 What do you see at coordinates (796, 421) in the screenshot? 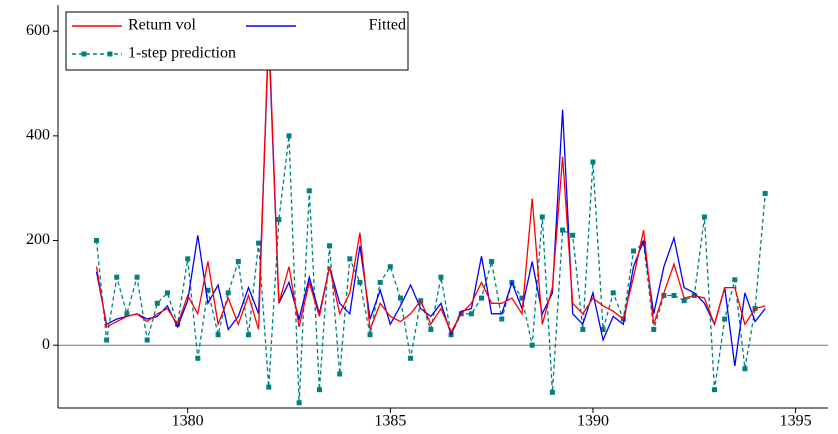
I see `x-tick-label: 1395` at bounding box center [796, 421].